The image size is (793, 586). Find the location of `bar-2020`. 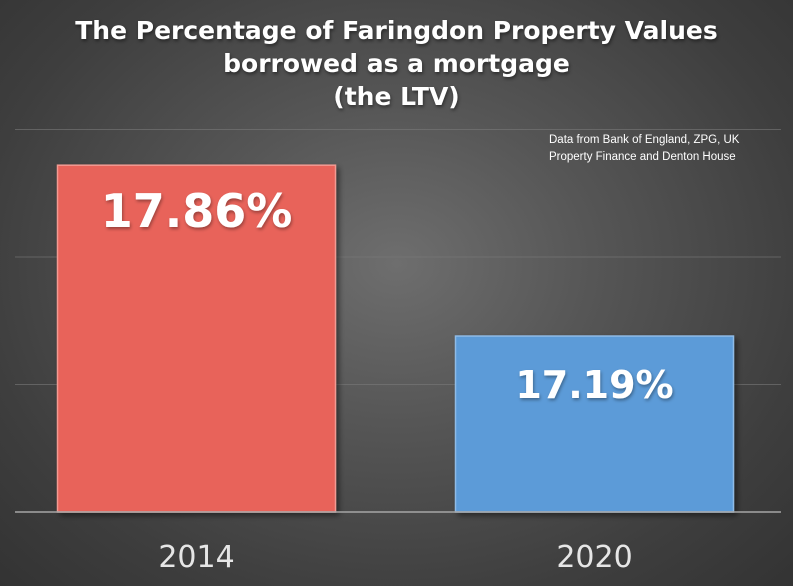

bar-2020 is located at coordinates (594, 424).